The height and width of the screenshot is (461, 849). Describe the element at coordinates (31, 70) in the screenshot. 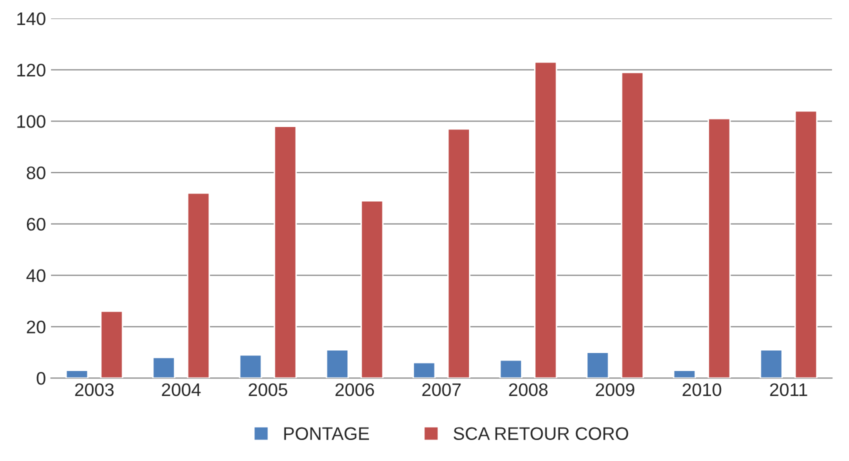

I see `y-tick-label: 120` at that location.